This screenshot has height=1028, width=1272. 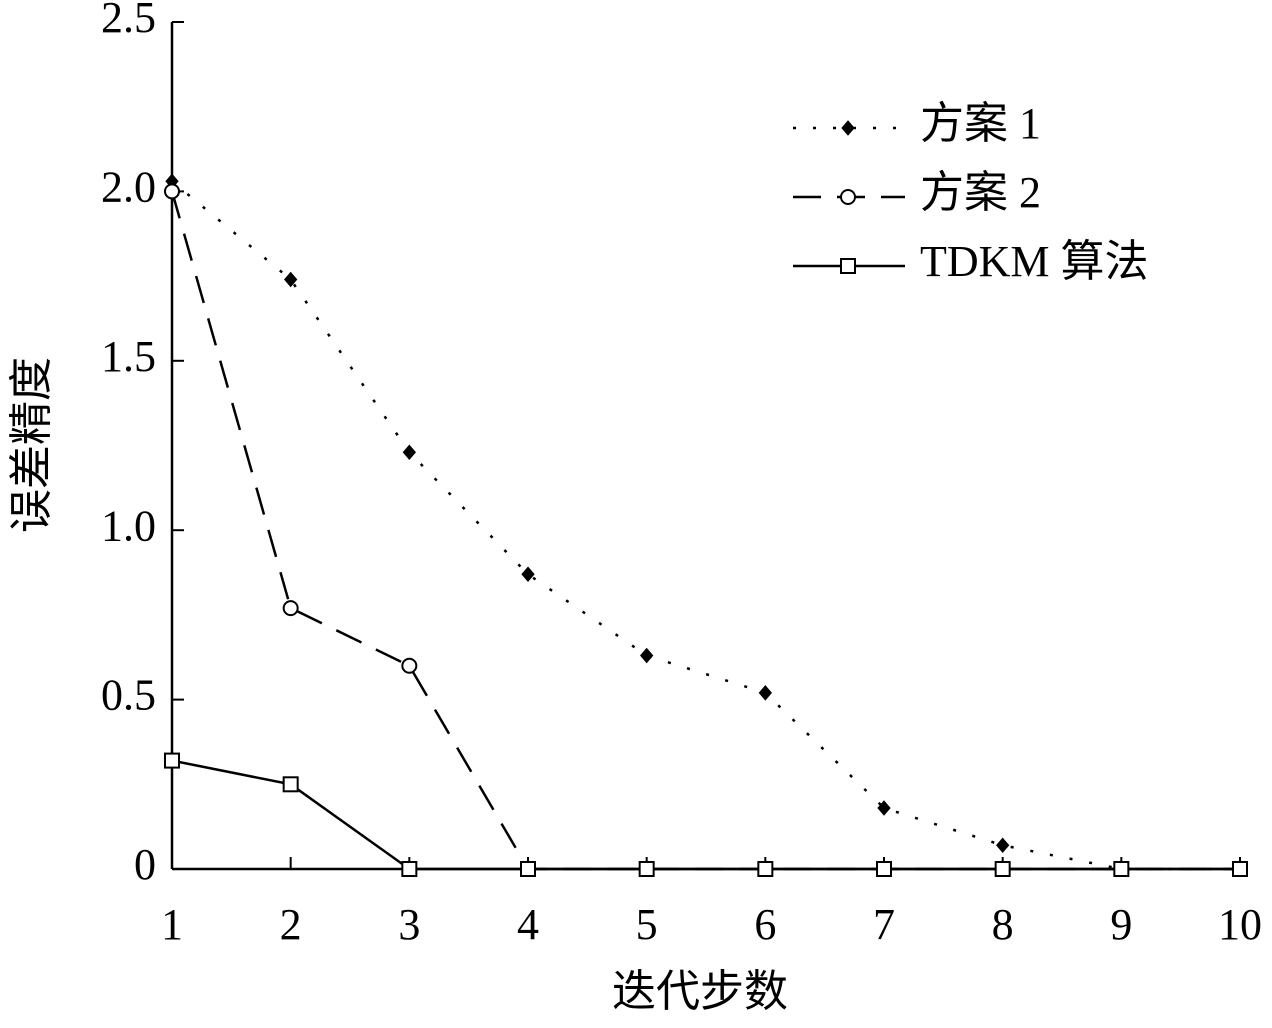 I want to click on y-tick-label: 1.0, so click(x=128, y=525).